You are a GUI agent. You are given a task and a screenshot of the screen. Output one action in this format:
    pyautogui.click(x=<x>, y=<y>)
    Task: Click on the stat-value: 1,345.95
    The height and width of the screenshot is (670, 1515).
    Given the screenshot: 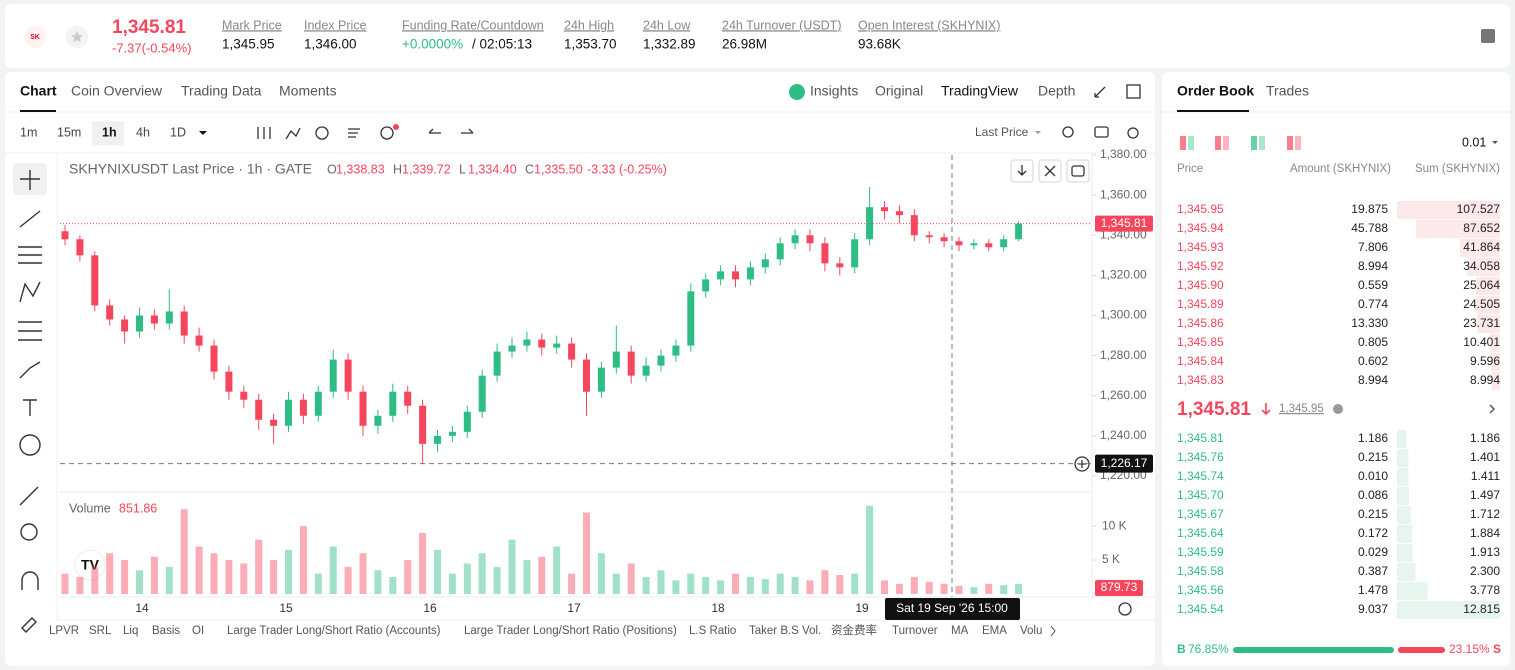 What is the action you would take?
    pyautogui.click(x=248, y=44)
    